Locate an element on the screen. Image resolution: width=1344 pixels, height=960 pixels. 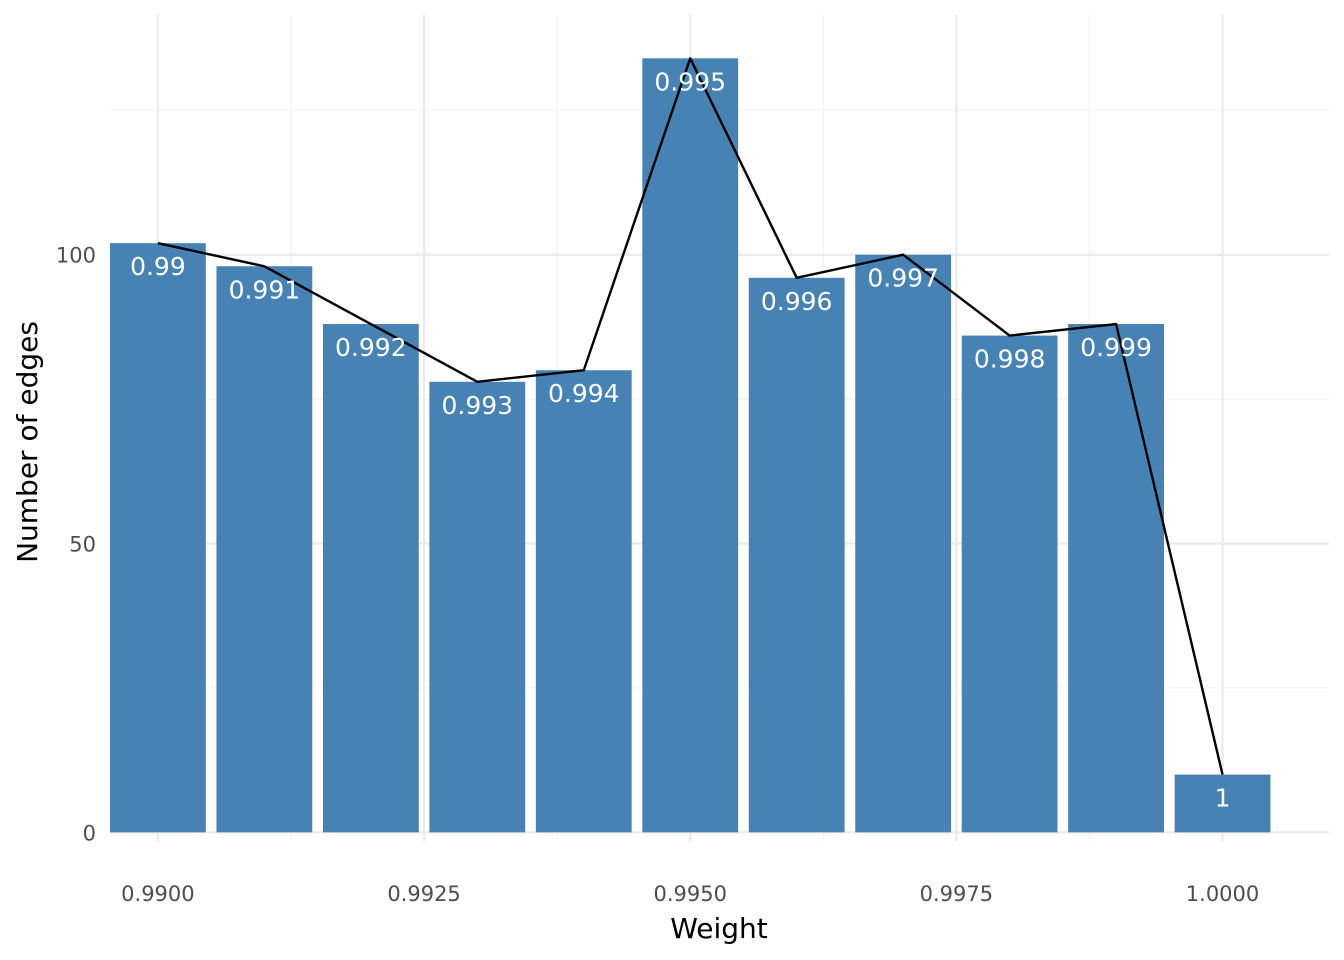
x-tick-label: 0.9925 is located at coordinates (423, 894).